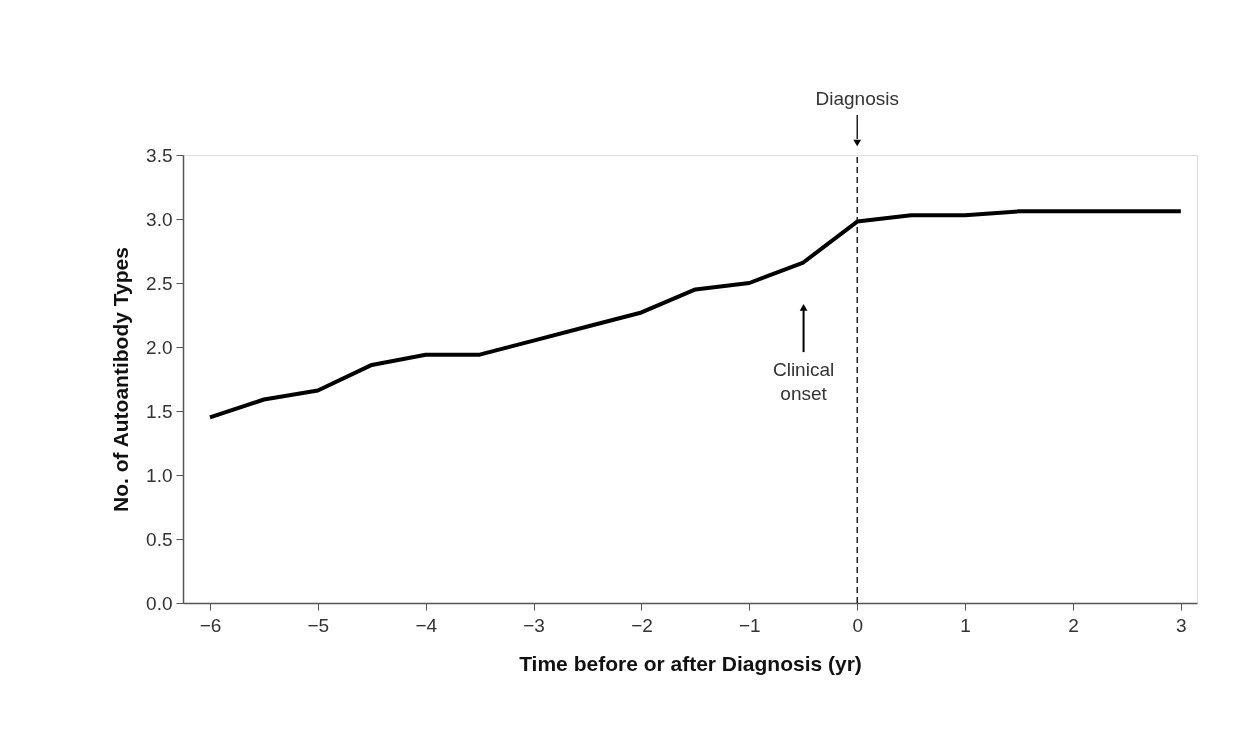 This screenshot has height=749, width=1250. Describe the element at coordinates (749, 625) in the screenshot. I see `x-tick-label: −1` at that location.